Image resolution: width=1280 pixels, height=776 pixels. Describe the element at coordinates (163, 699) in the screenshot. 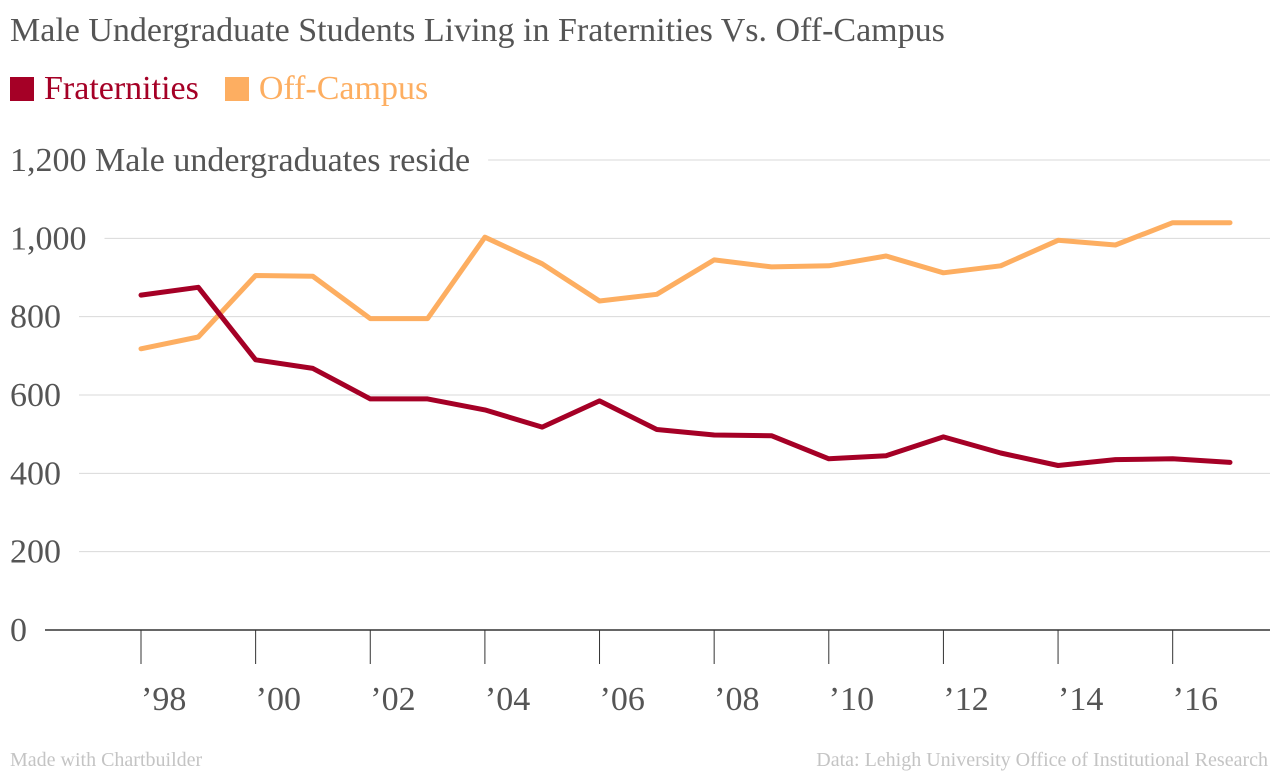

I see `x-tick-label: ’98` at that location.